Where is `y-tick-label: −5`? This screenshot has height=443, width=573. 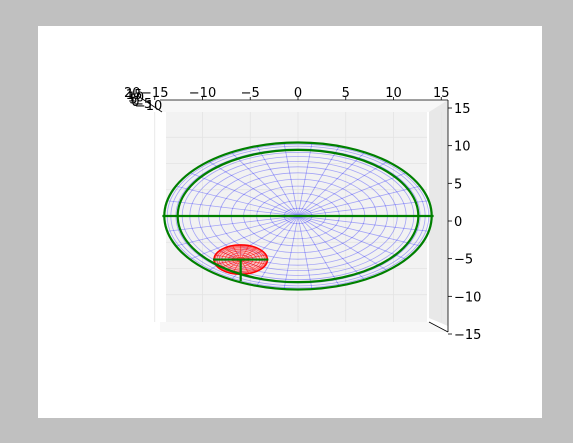 y-tick-label: −5 is located at coordinates (463, 260).